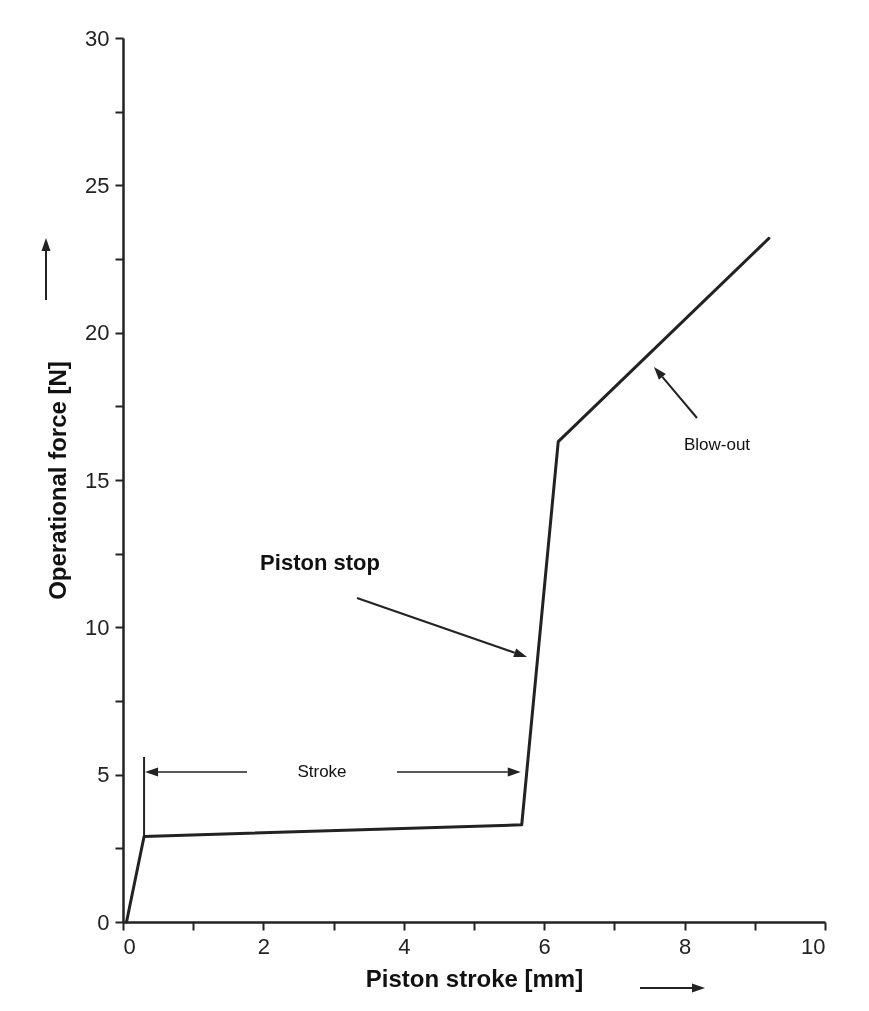  What do you see at coordinates (58, 480) in the screenshot?
I see `y-axis-title: Operational force [N]` at bounding box center [58, 480].